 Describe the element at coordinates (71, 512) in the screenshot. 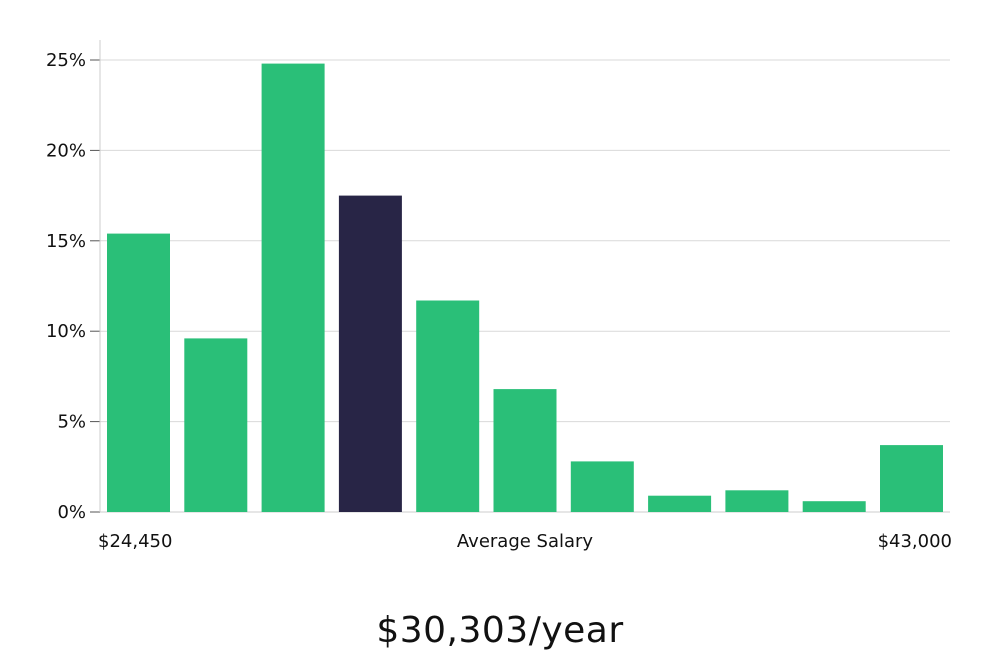

I see `y-tick-label: 0%` at that location.